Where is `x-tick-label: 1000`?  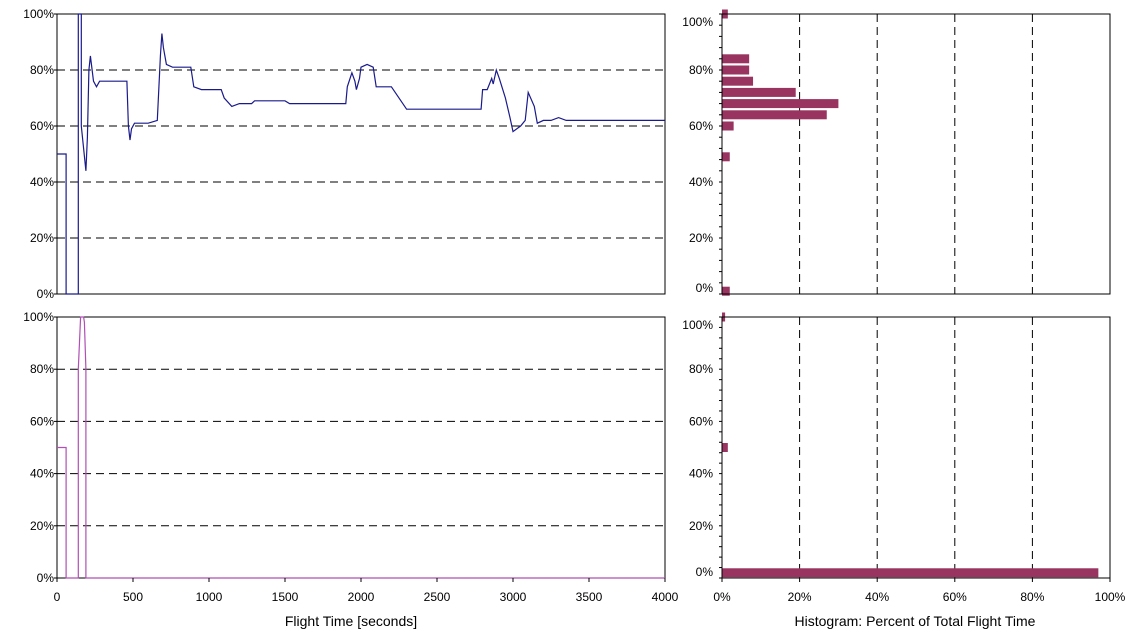
x-tick-label: 1000 is located at coordinates (209, 597).